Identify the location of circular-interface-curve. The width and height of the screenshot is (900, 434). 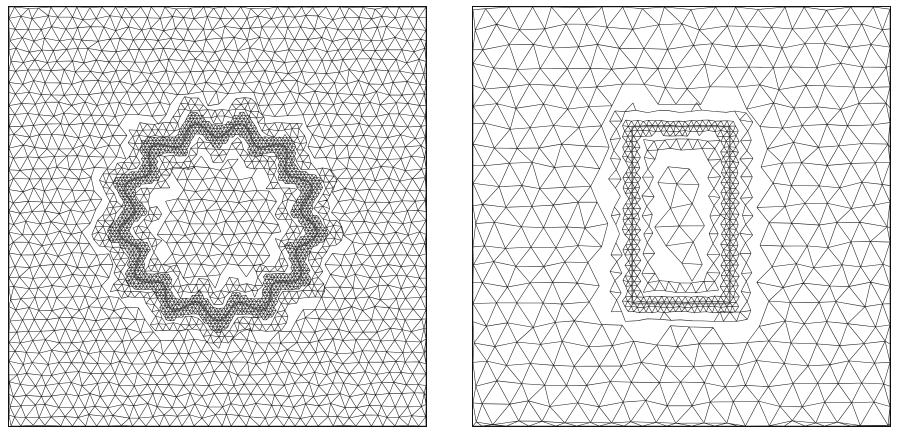
(218, 222).